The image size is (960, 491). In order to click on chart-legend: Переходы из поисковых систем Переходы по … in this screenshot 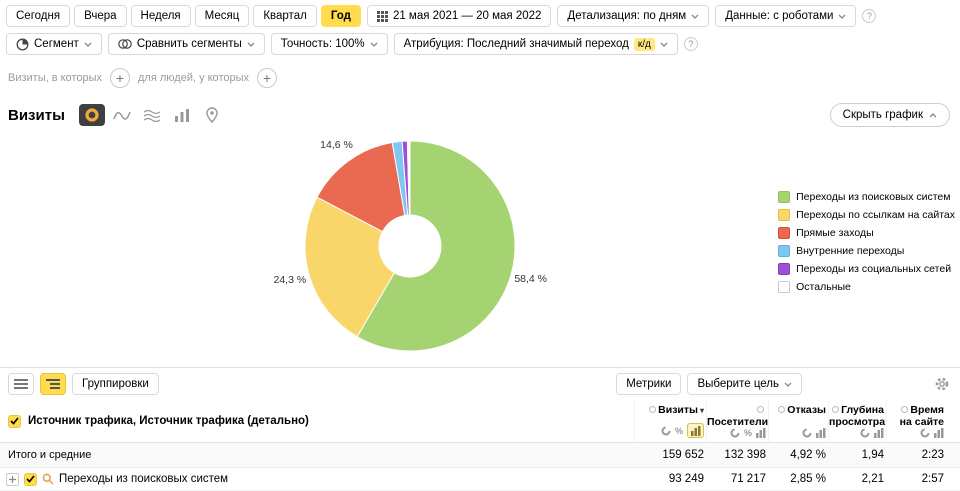, I will do `click(866, 242)`.